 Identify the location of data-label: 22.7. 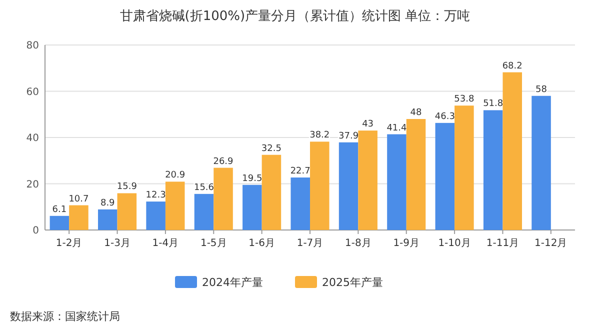
(300, 171).